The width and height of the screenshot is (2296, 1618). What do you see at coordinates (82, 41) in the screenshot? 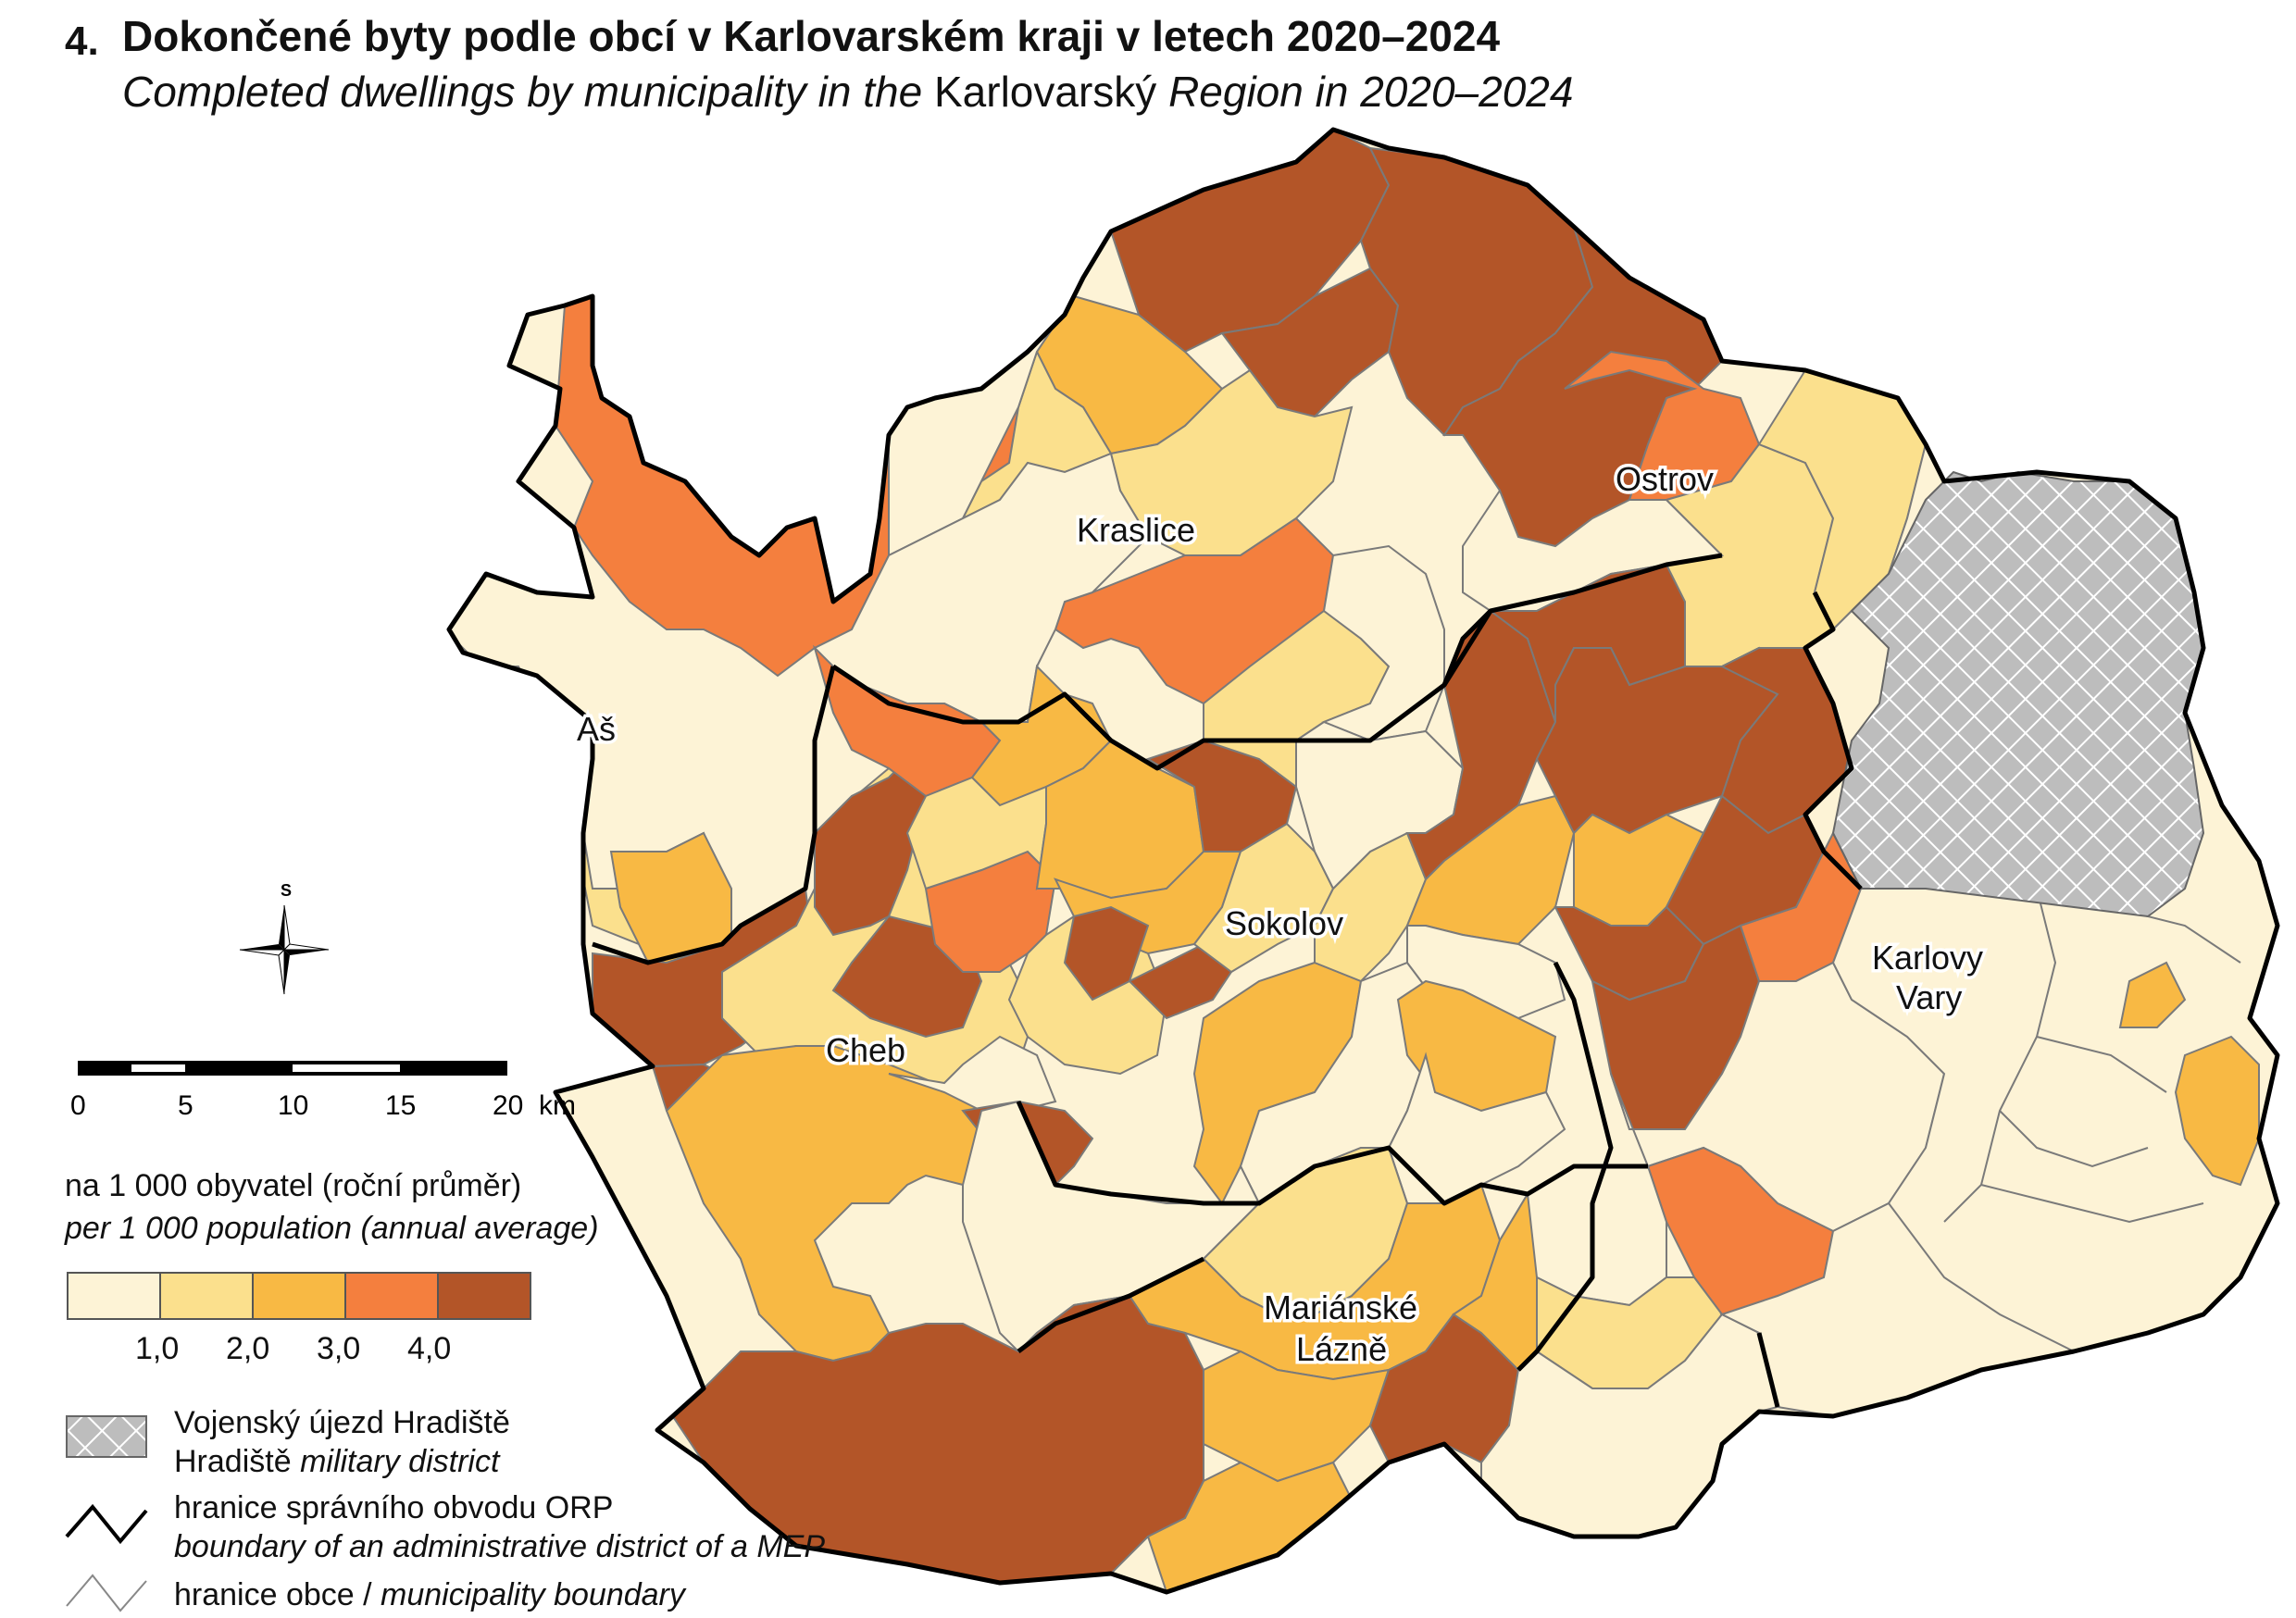
I see `figure-number: 4.` at bounding box center [82, 41].